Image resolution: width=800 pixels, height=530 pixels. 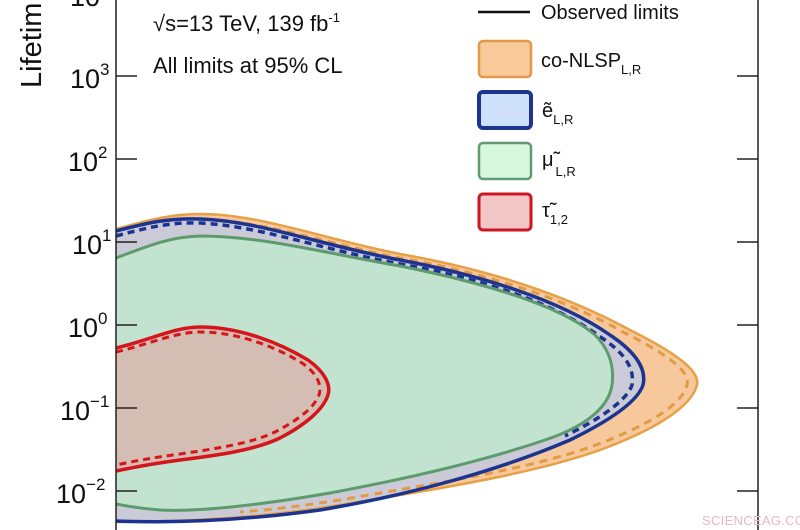 I want to click on legend-label-selectron: ẽL,R, so click(x=557, y=113).